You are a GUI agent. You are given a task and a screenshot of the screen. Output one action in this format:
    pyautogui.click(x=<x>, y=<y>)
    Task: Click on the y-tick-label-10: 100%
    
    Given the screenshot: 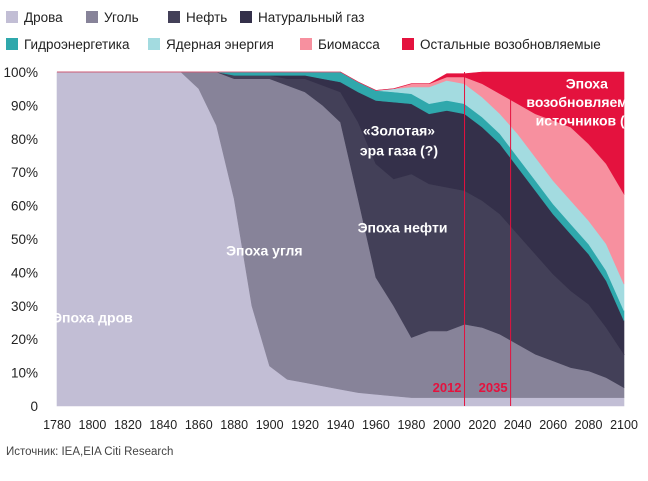 What is the action you would take?
    pyautogui.click(x=20, y=72)
    